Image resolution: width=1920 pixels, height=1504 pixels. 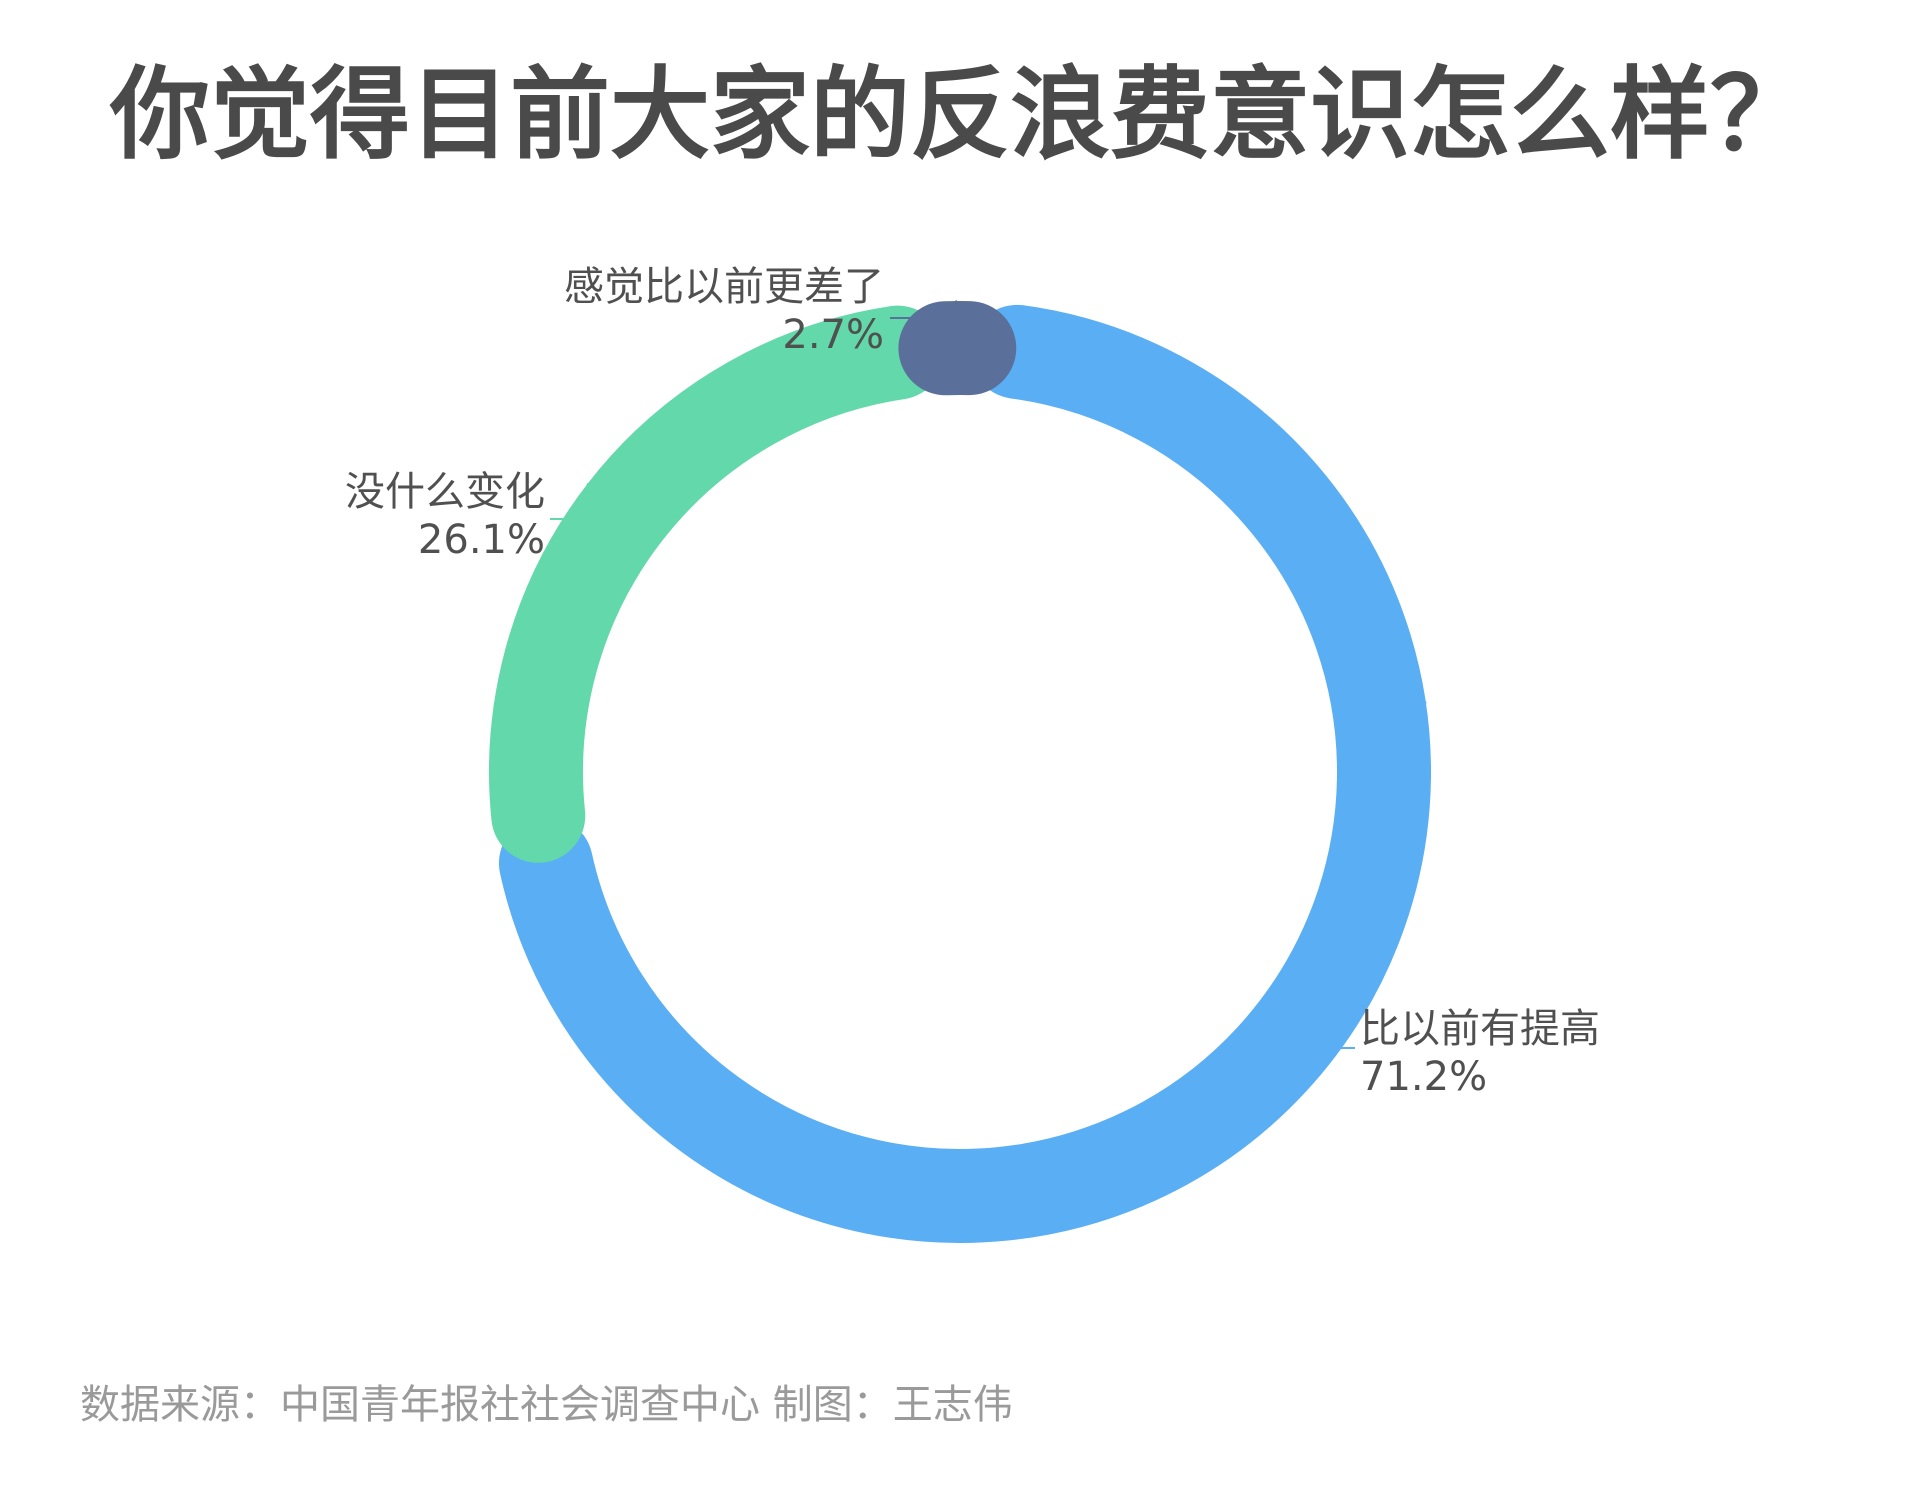 What do you see at coordinates (1480, 1029) in the screenshot?
I see `slice-name-label: 比以前有提高` at bounding box center [1480, 1029].